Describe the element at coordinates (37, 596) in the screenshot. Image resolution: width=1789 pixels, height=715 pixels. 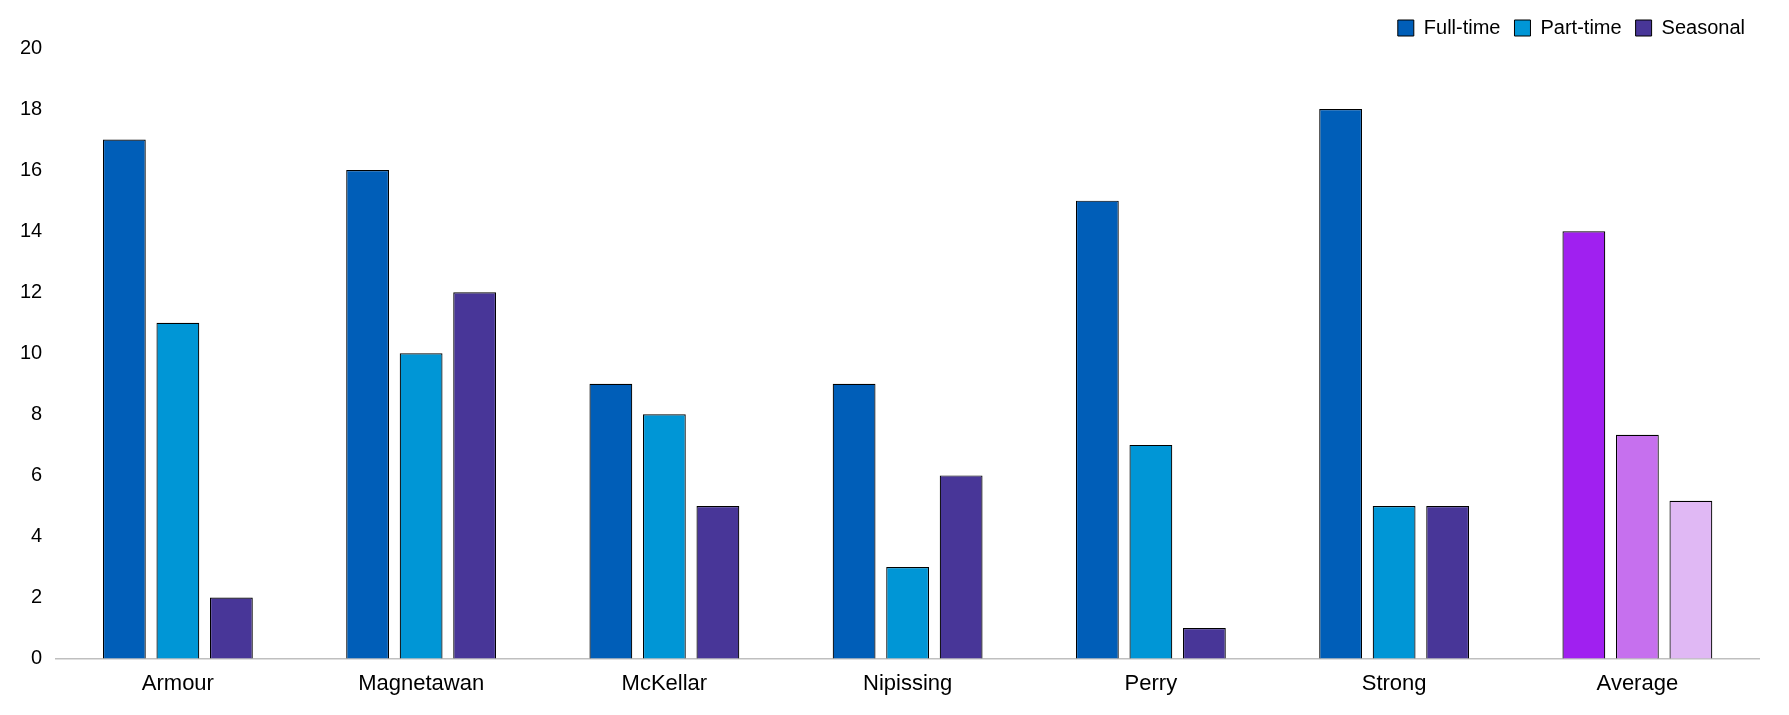
I see `y-tick-label: 2` at that location.